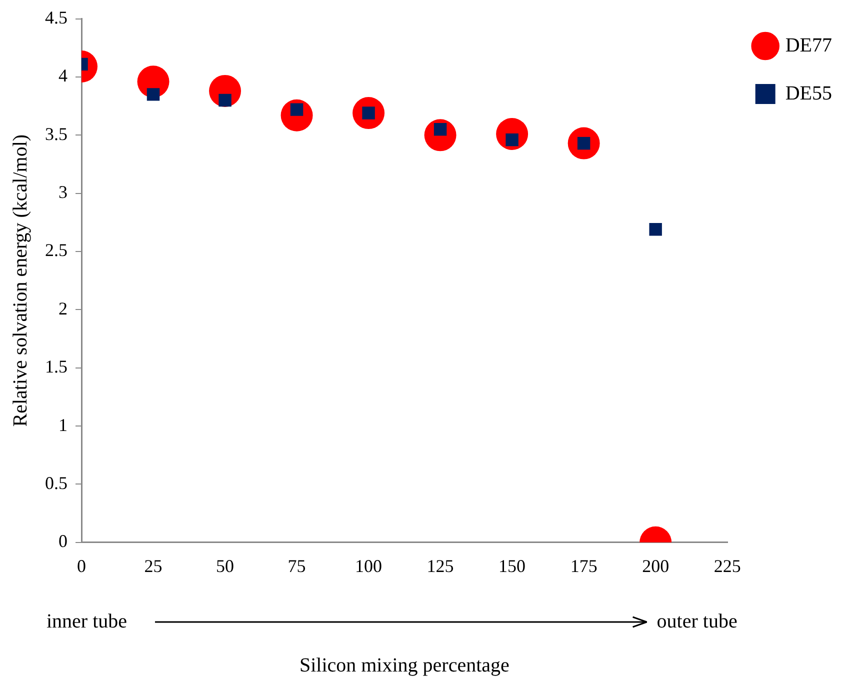 This screenshot has height=678, width=847. I want to click on x-tick-label: 75, so click(297, 566).